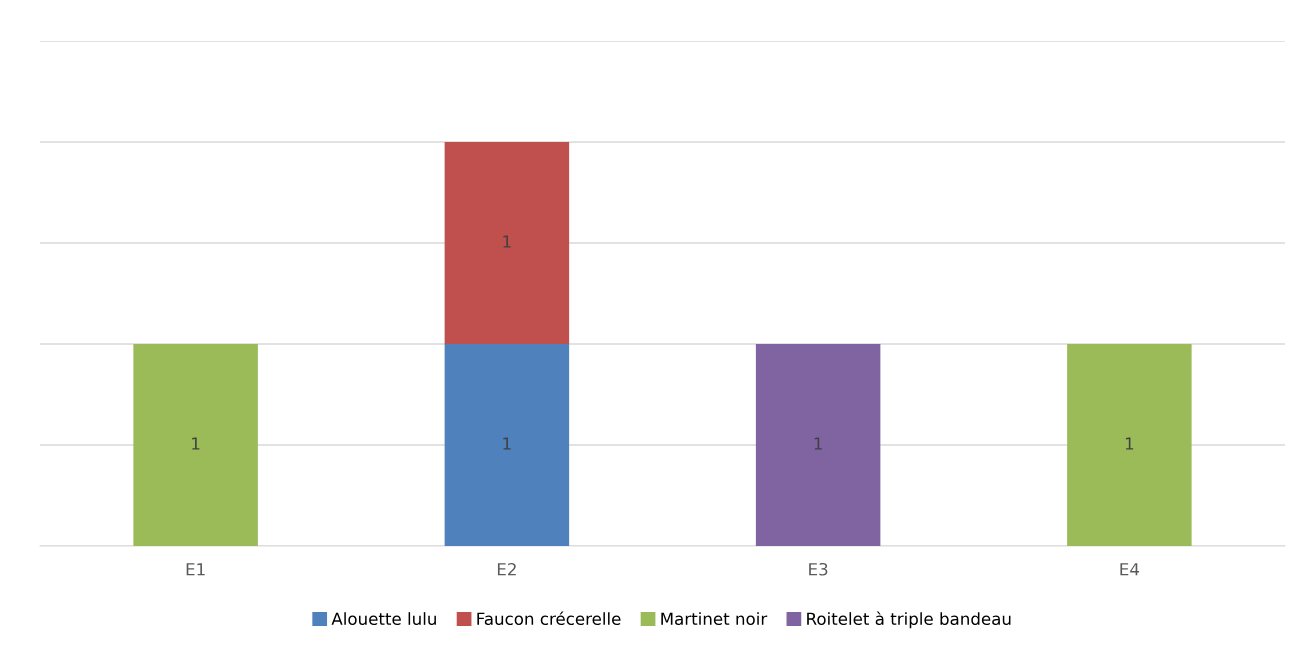 Image resolution: width=1304 pixels, height=661 pixels. Describe the element at coordinates (549, 618) in the screenshot. I see `legend-label: Faucon crécerelle` at that location.